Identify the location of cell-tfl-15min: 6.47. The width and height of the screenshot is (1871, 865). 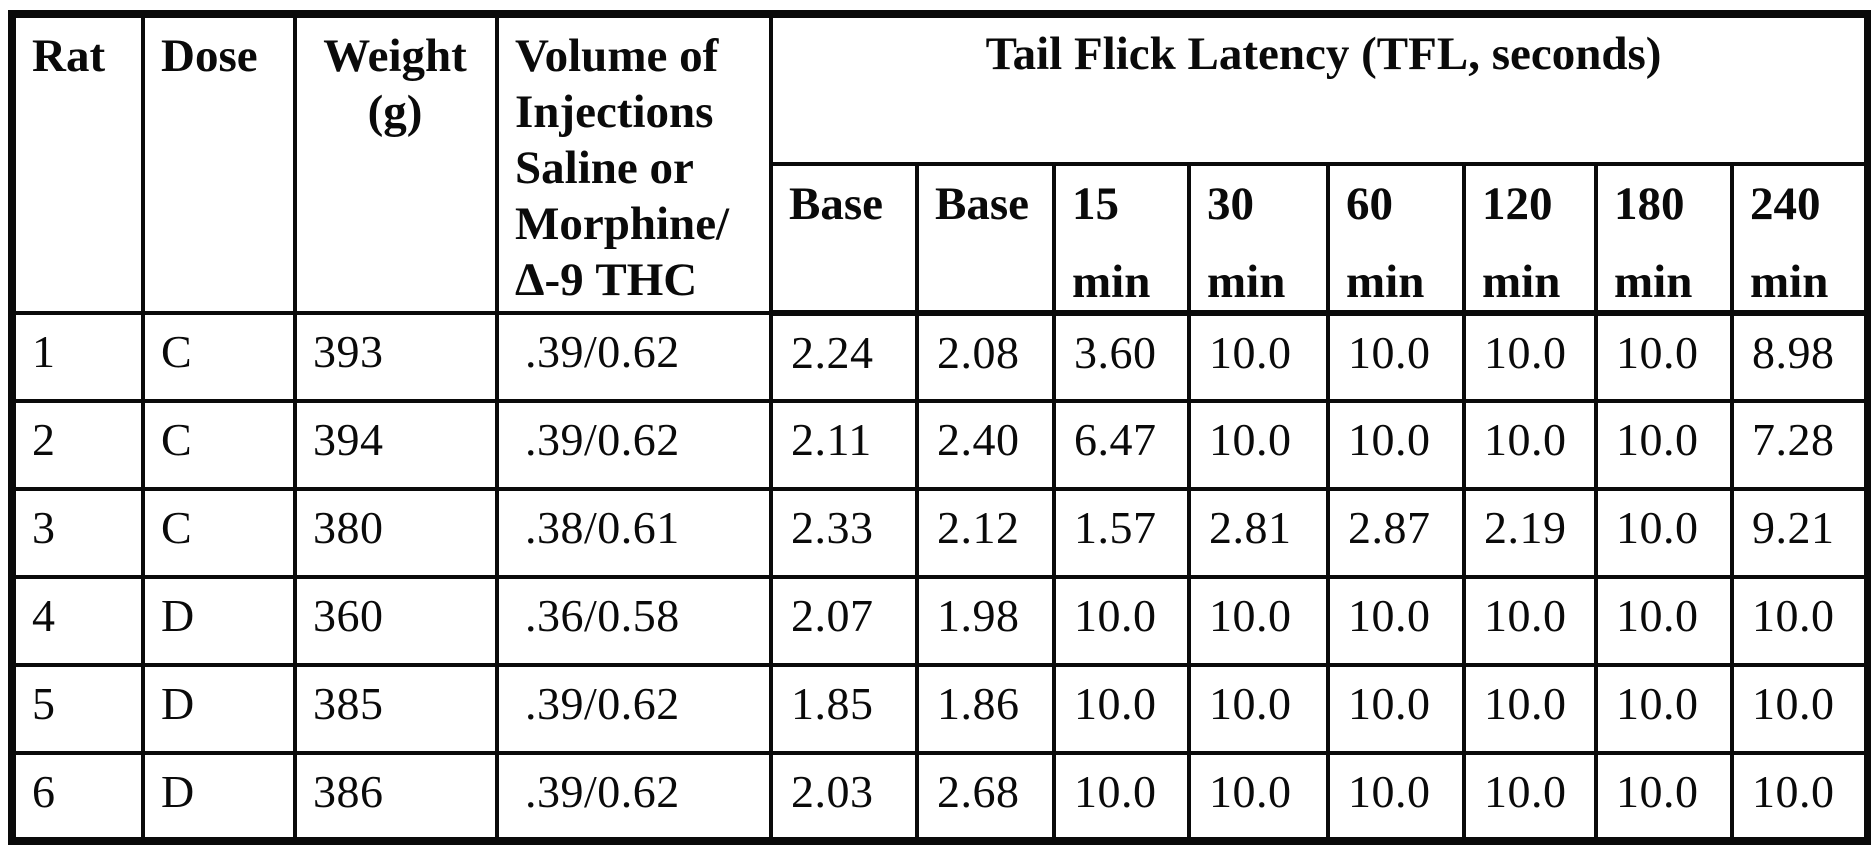
(1121, 445).